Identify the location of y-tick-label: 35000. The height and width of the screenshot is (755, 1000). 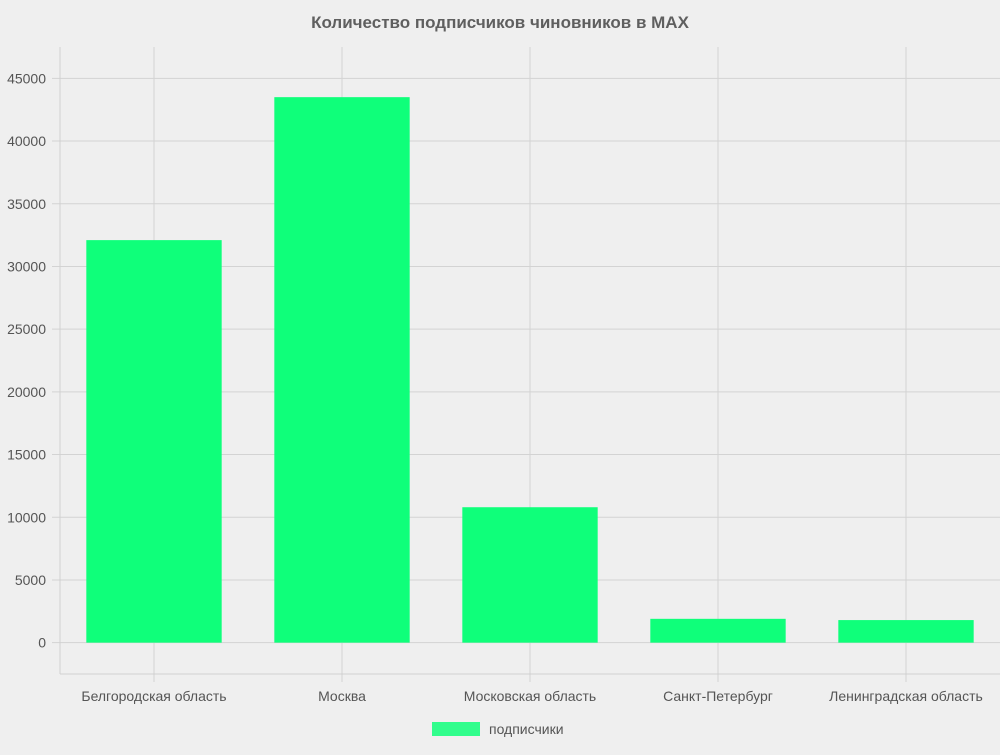
(26, 204).